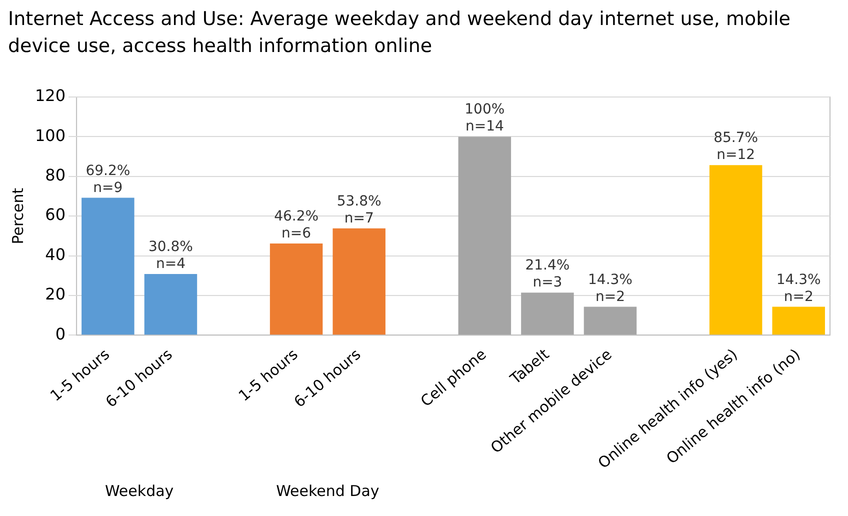 This screenshot has width=848, height=516. I want to click on data-label: 30.8% n=4, so click(170, 255).